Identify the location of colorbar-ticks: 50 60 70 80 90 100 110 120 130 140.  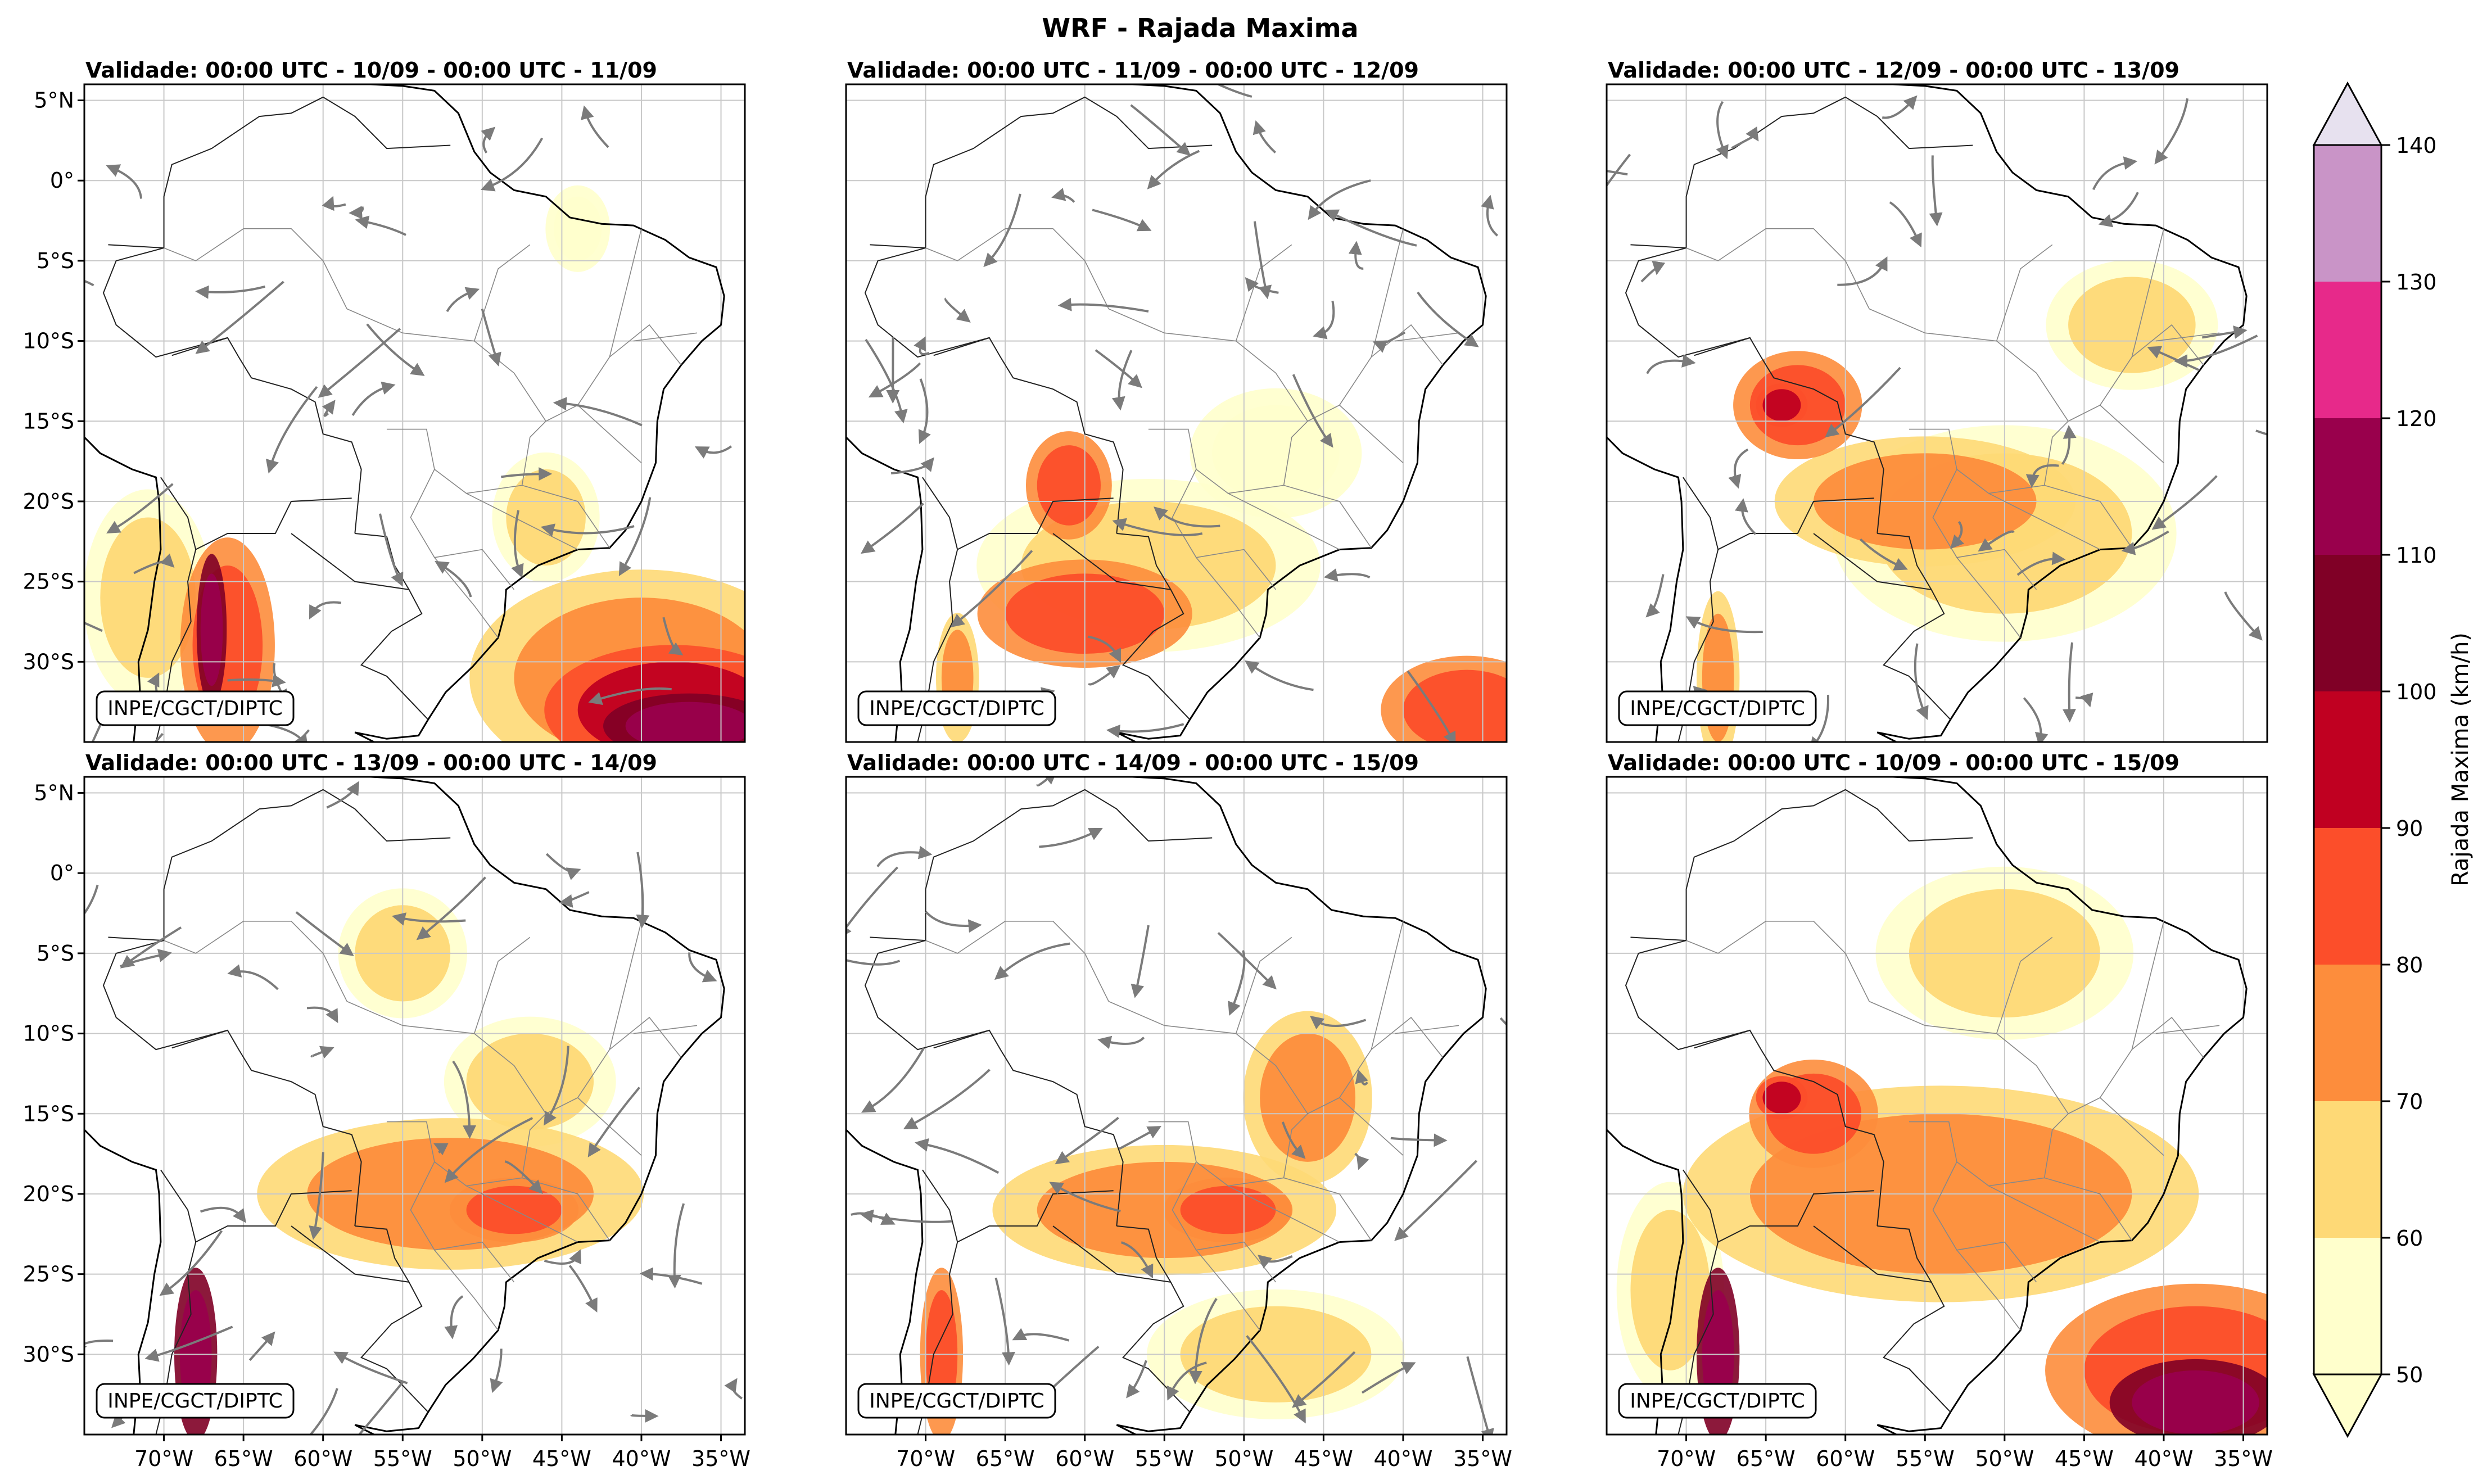
(2409, 760).